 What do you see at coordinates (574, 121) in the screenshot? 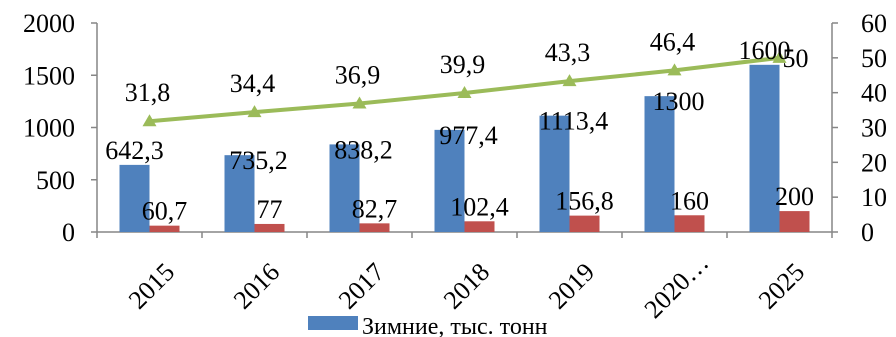
I see `bar-winter-data-label: 1113,4` at bounding box center [574, 121].